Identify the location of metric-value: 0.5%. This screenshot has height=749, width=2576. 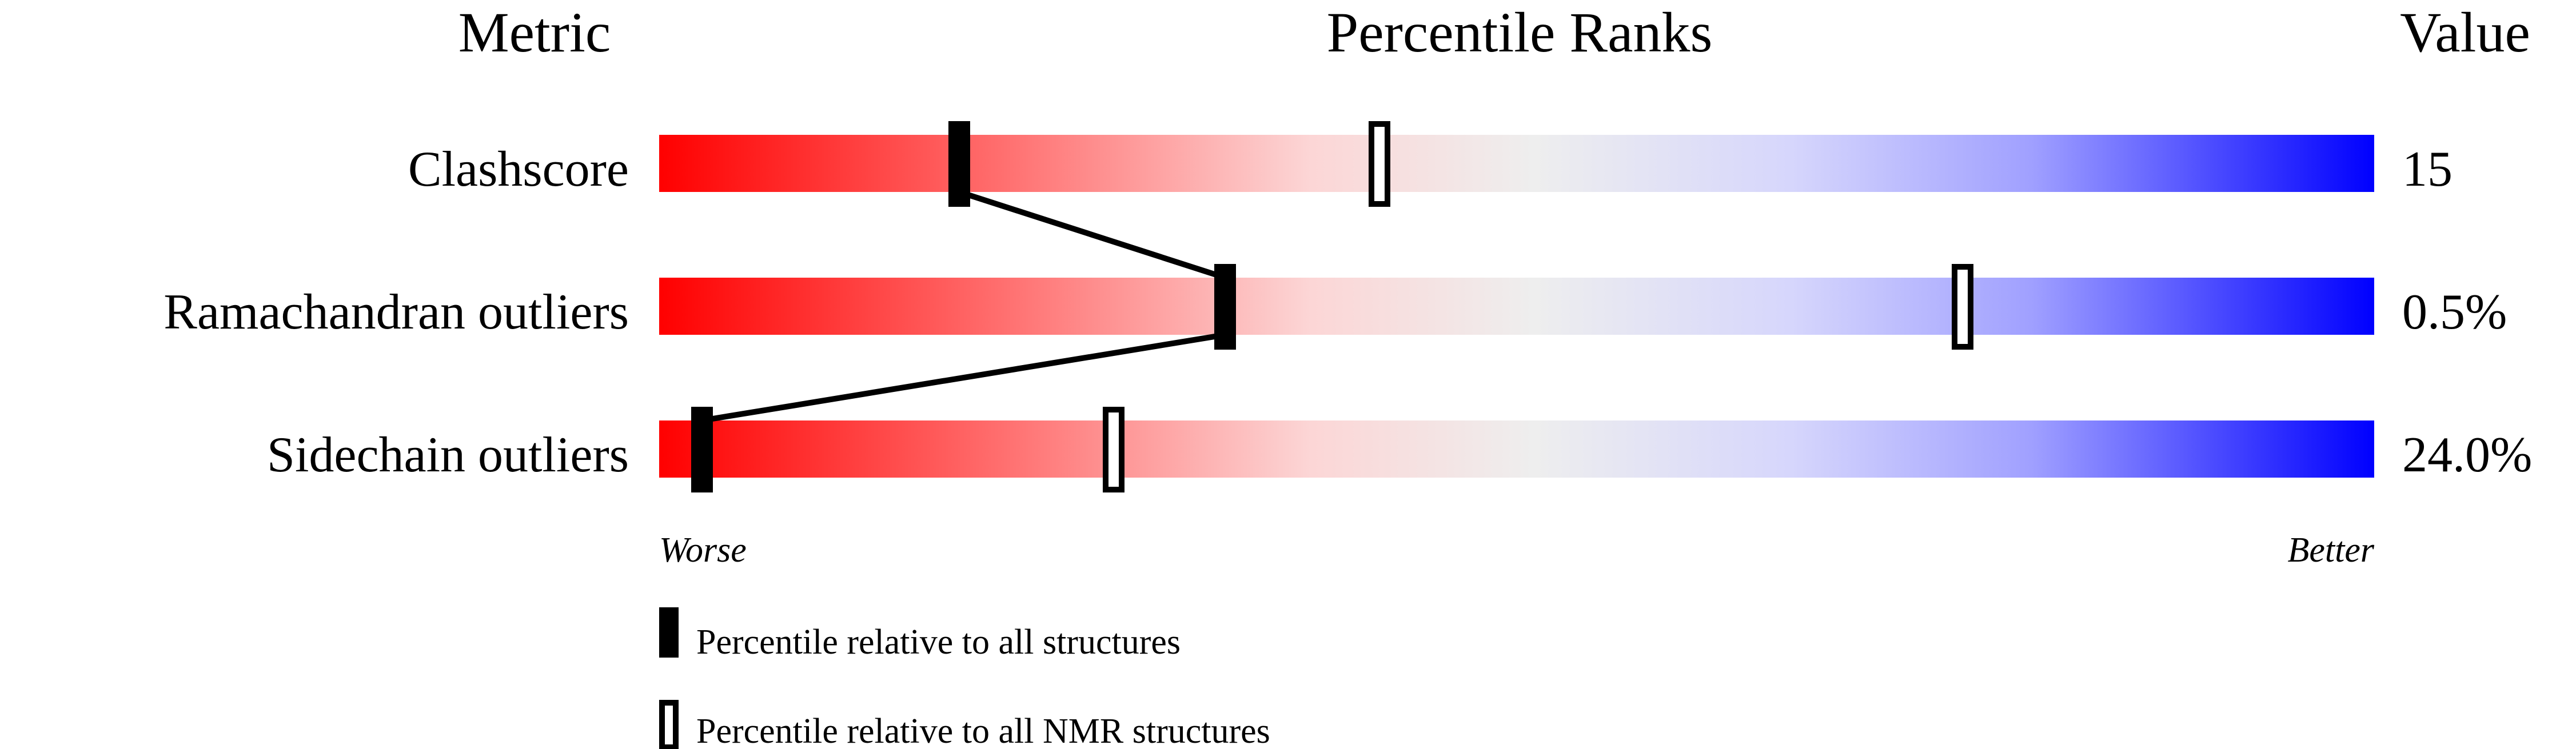
(2454, 312).